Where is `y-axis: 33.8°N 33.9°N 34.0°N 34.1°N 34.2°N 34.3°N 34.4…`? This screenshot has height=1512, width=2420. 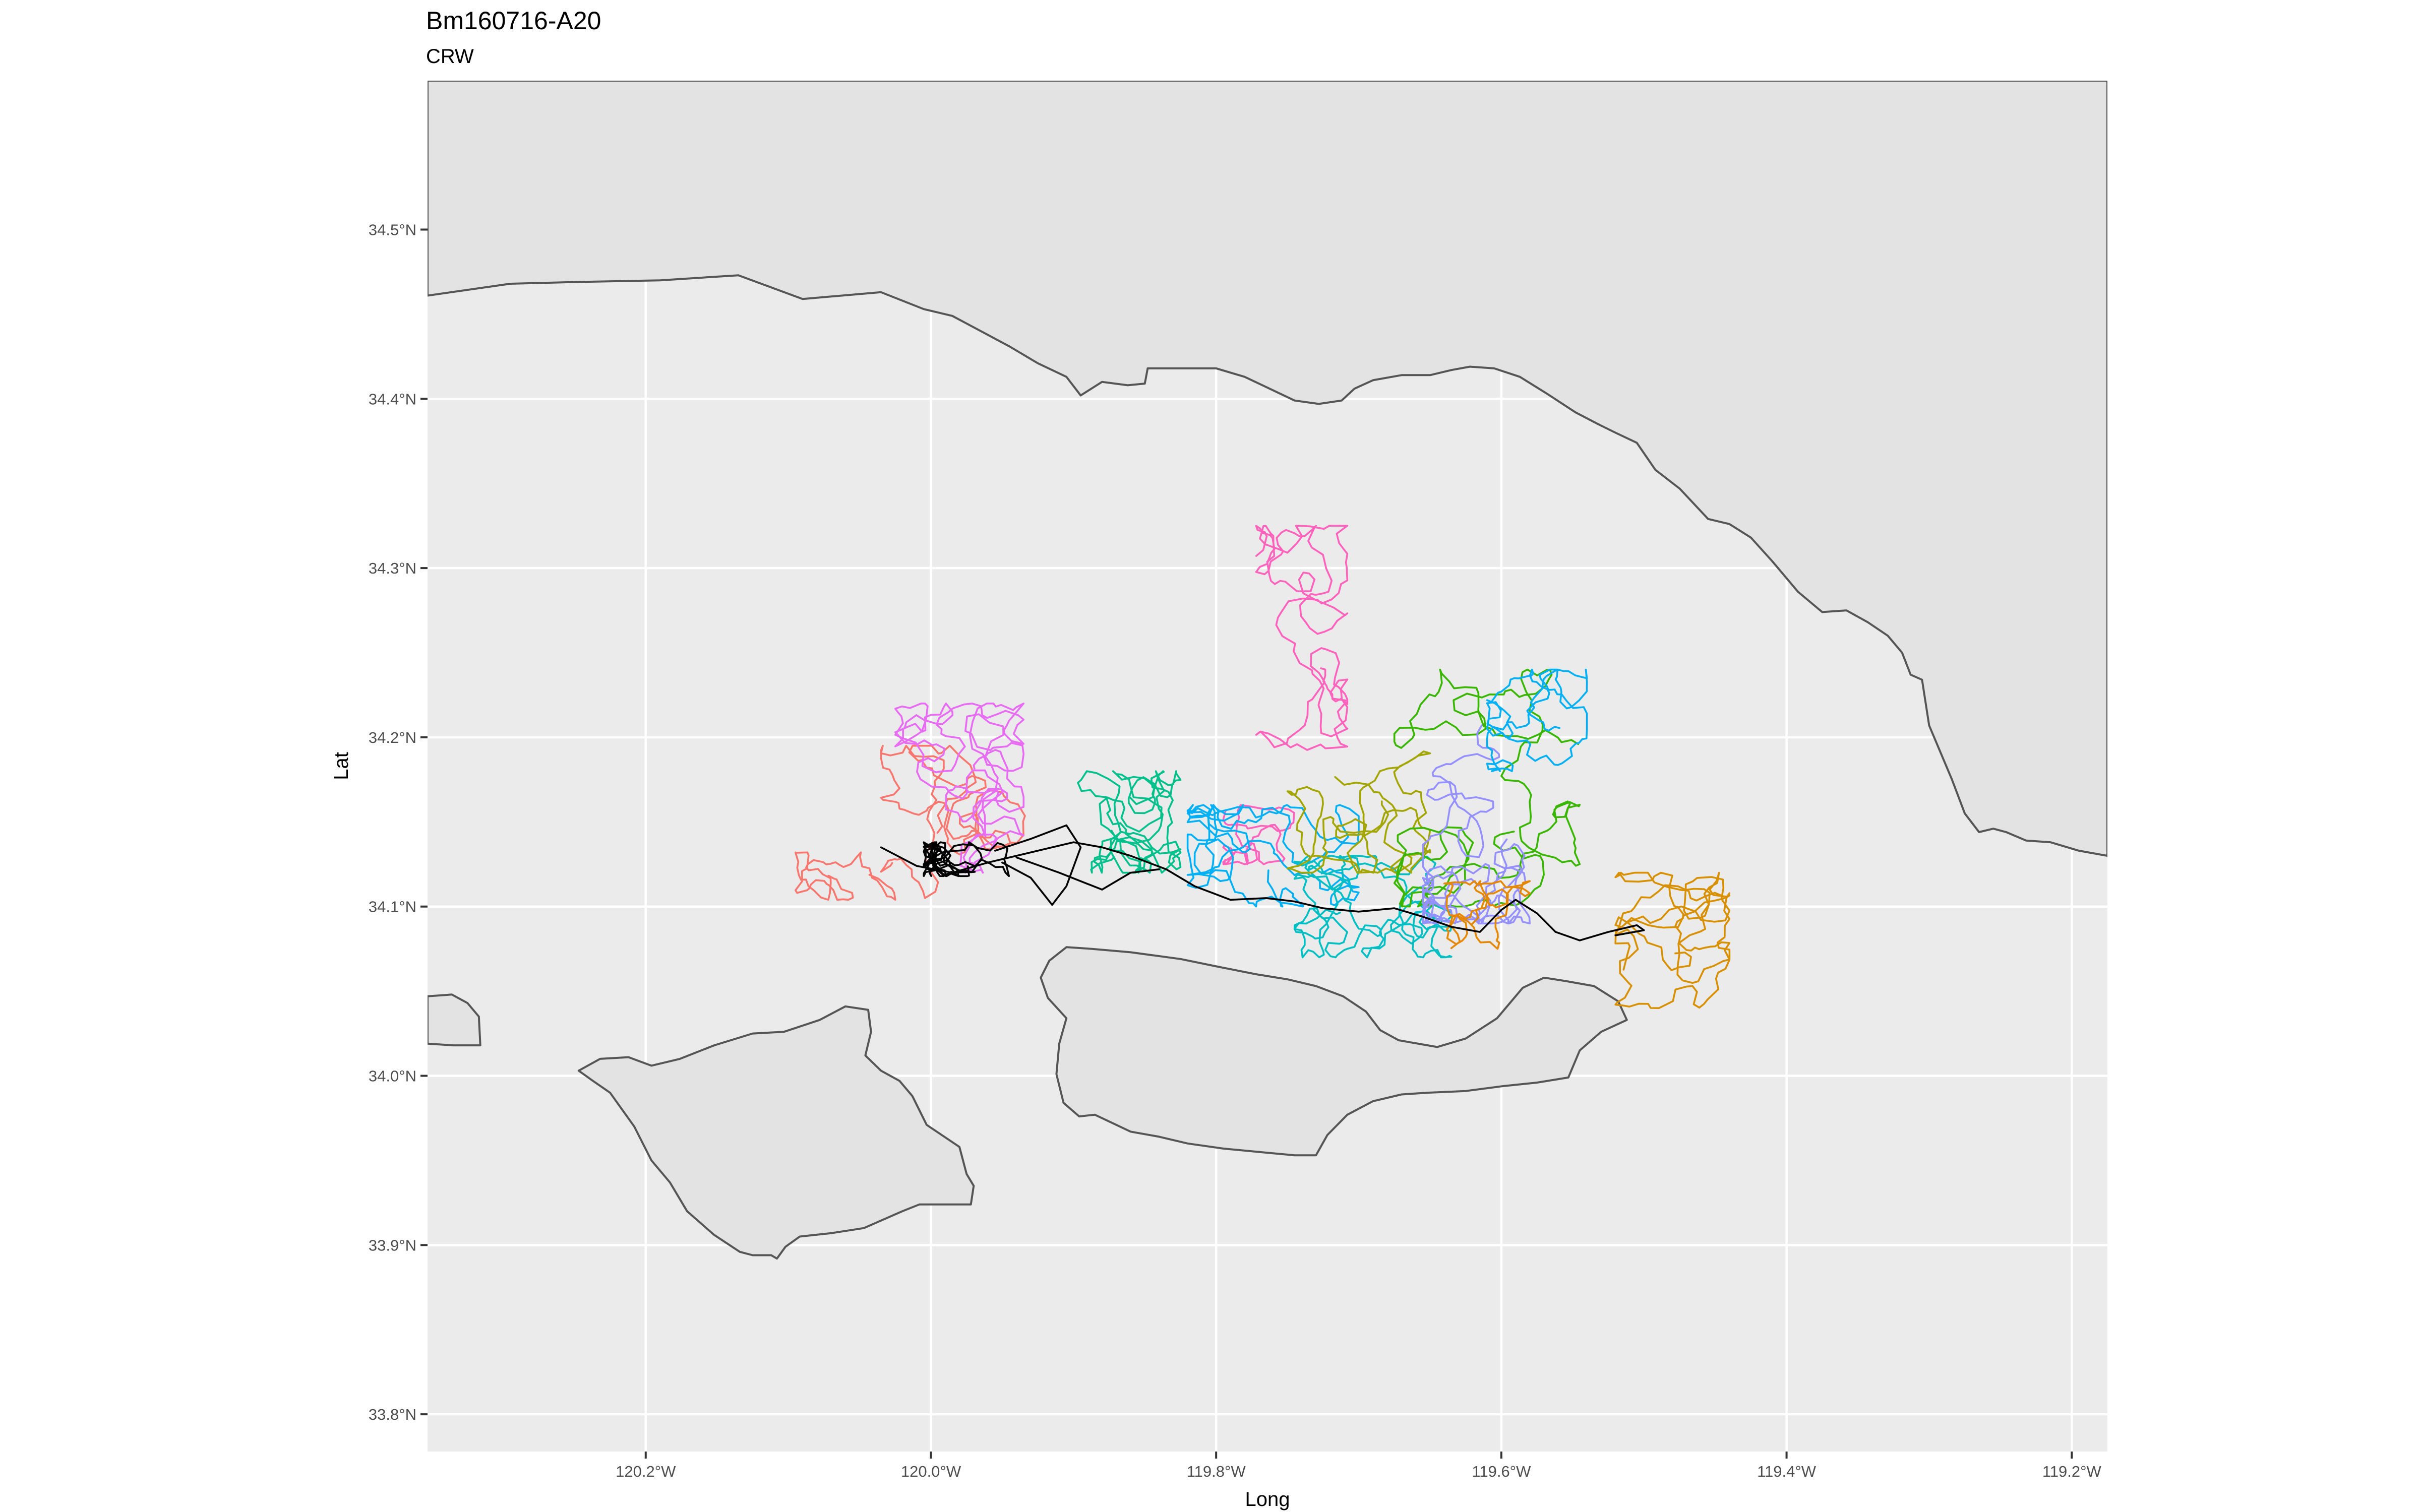 y-axis: 33.8°N 33.9°N 34.0°N 34.1°N 34.2°N 34.3°N 34.4… is located at coordinates (398, 822).